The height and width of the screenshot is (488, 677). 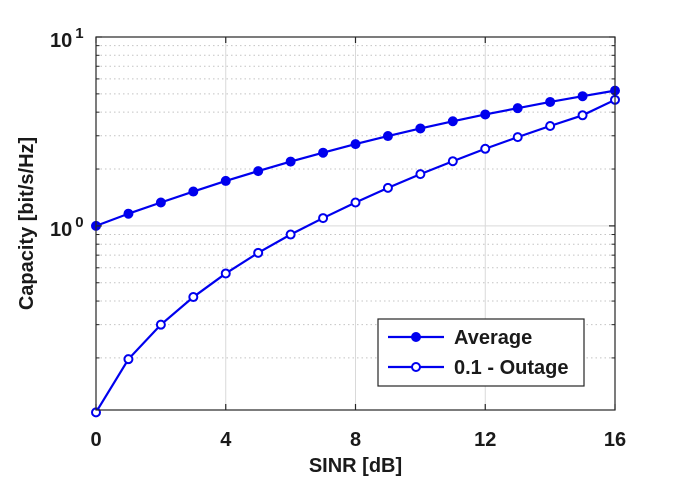 I want to click on y-tick-label: 10 0, so click(x=67, y=227).